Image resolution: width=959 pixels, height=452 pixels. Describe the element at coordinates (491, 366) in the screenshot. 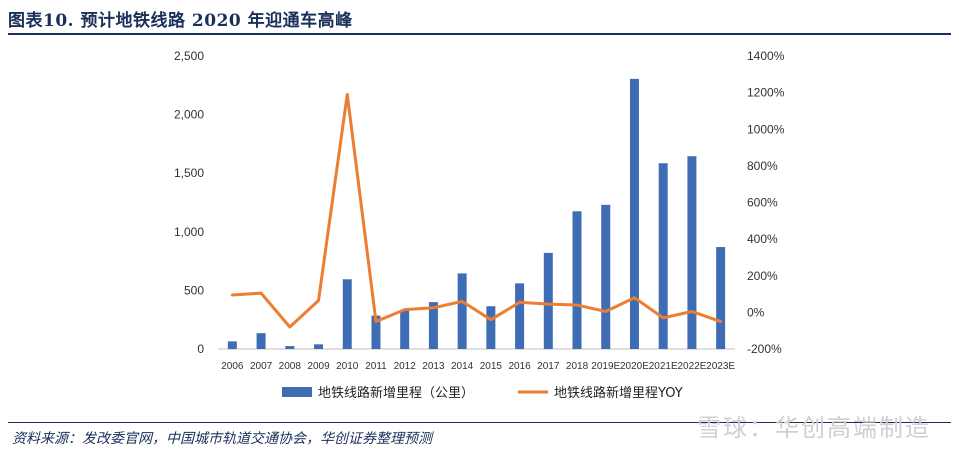

I see `x-tick-label: 2015` at that location.